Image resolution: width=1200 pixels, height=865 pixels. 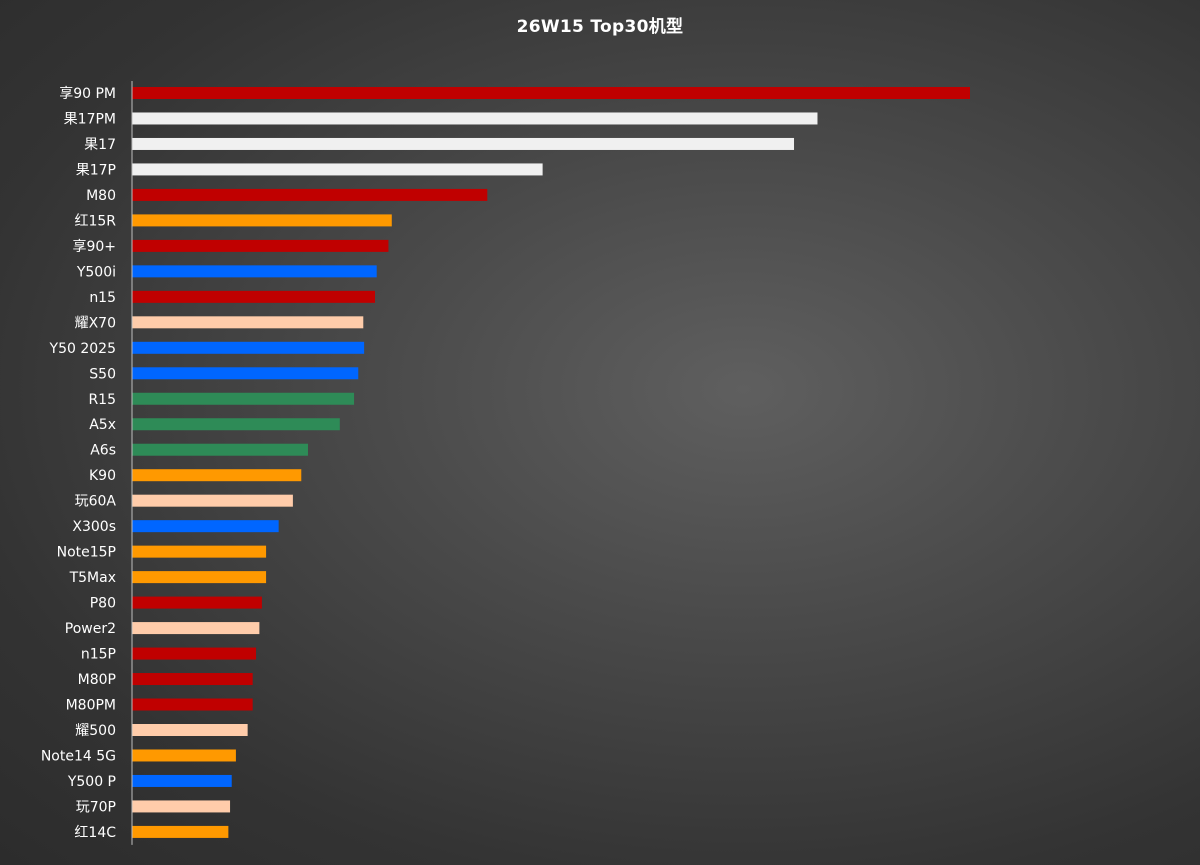 I want to click on category-label: Power2, so click(x=90, y=629).